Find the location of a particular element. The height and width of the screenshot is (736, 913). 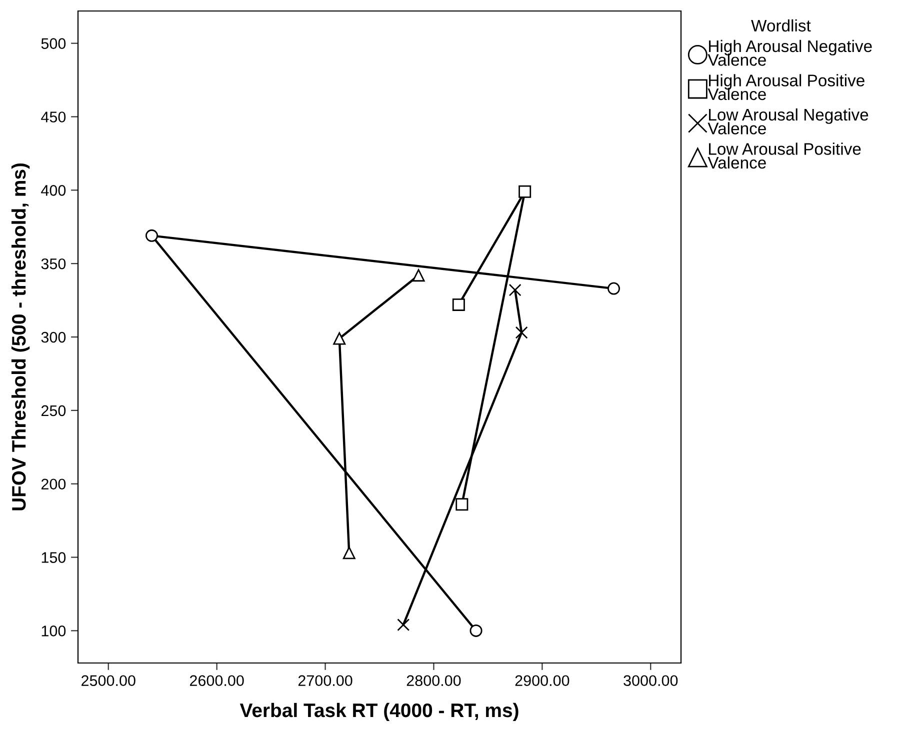

legend-label: Low Arousal Positive Valence is located at coordinates (784, 155).